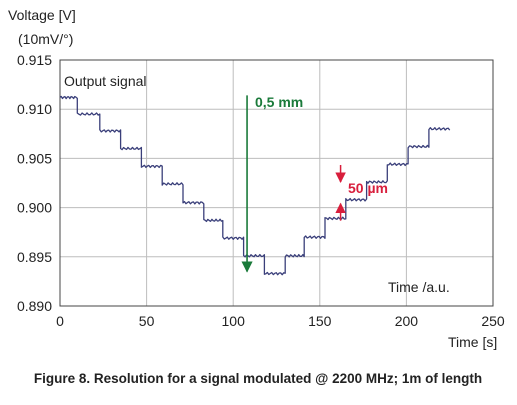 This screenshot has height=405, width=517. What do you see at coordinates (34, 60) in the screenshot?
I see `y-tick-label: 0.915` at bounding box center [34, 60].